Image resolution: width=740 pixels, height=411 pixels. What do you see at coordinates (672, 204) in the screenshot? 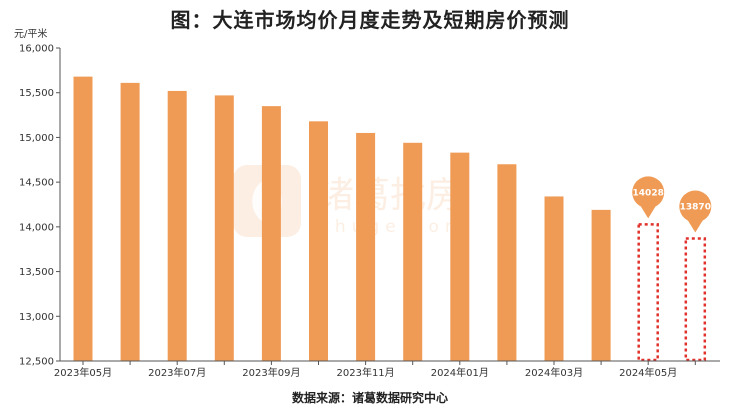
I see `forecast-callouts: 14028 13870` at bounding box center [672, 204].